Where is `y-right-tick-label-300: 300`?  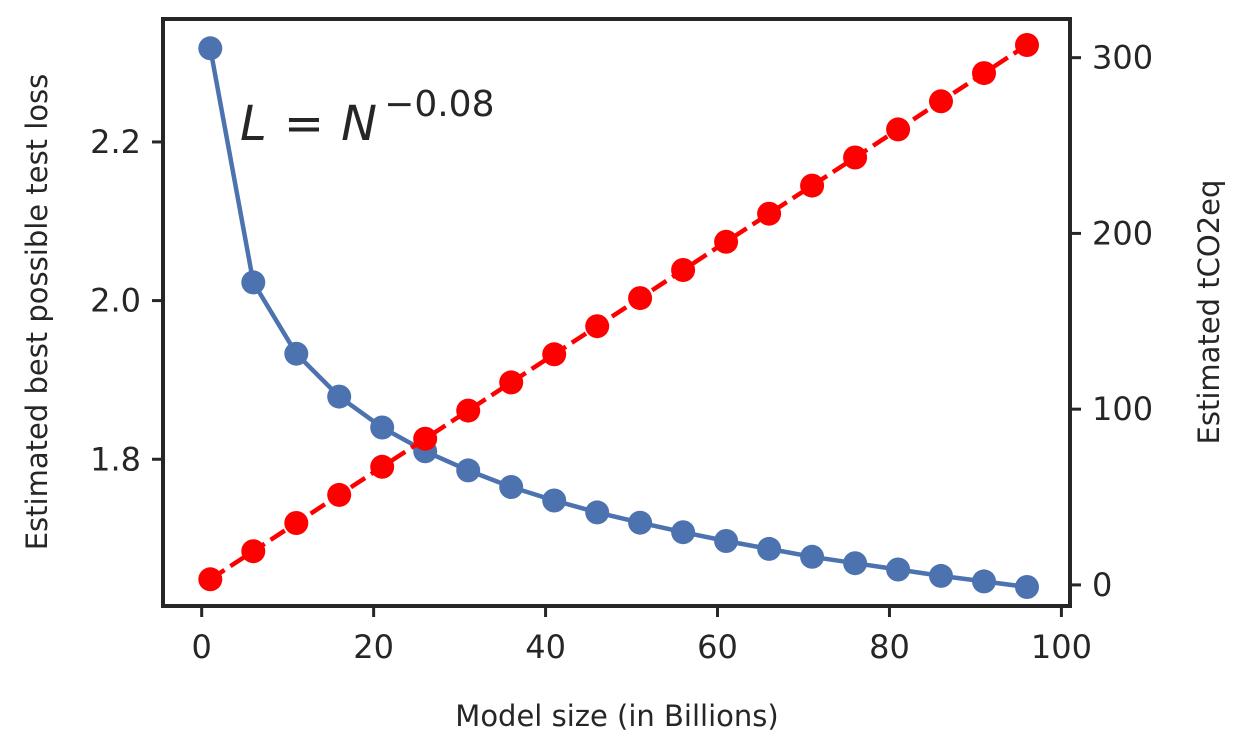 y-right-tick-label-300: 300 is located at coordinates (1122, 58).